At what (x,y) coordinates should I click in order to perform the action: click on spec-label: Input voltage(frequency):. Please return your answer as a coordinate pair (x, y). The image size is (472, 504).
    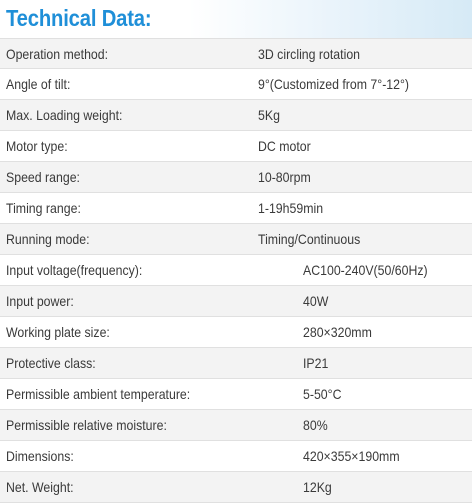
    Looking at the image, I should click on (74, 270).